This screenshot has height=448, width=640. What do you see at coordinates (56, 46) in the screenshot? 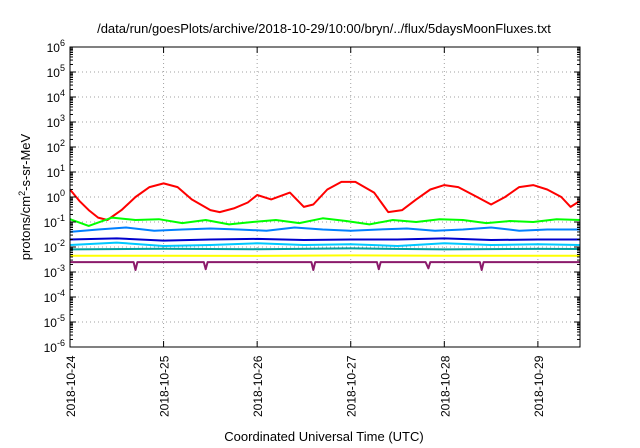
I see `y-tick-label: 10⁶` at bounding box center [56, 46].